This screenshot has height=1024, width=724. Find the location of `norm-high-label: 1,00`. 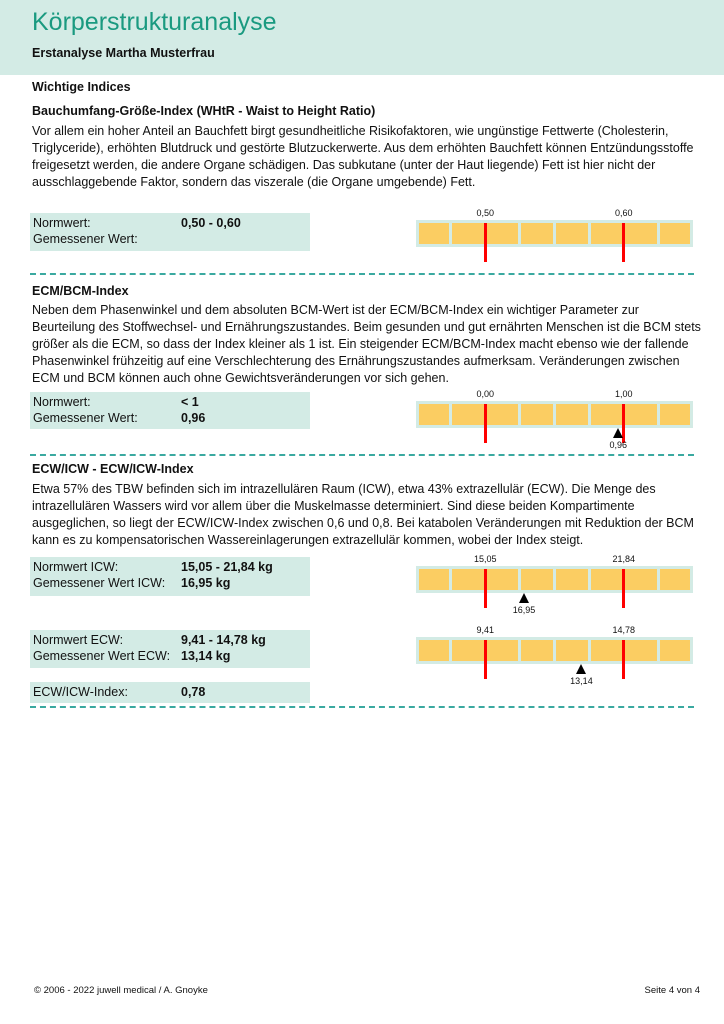

norm-high-label: 1,00 is located at coordinates (623, 394).